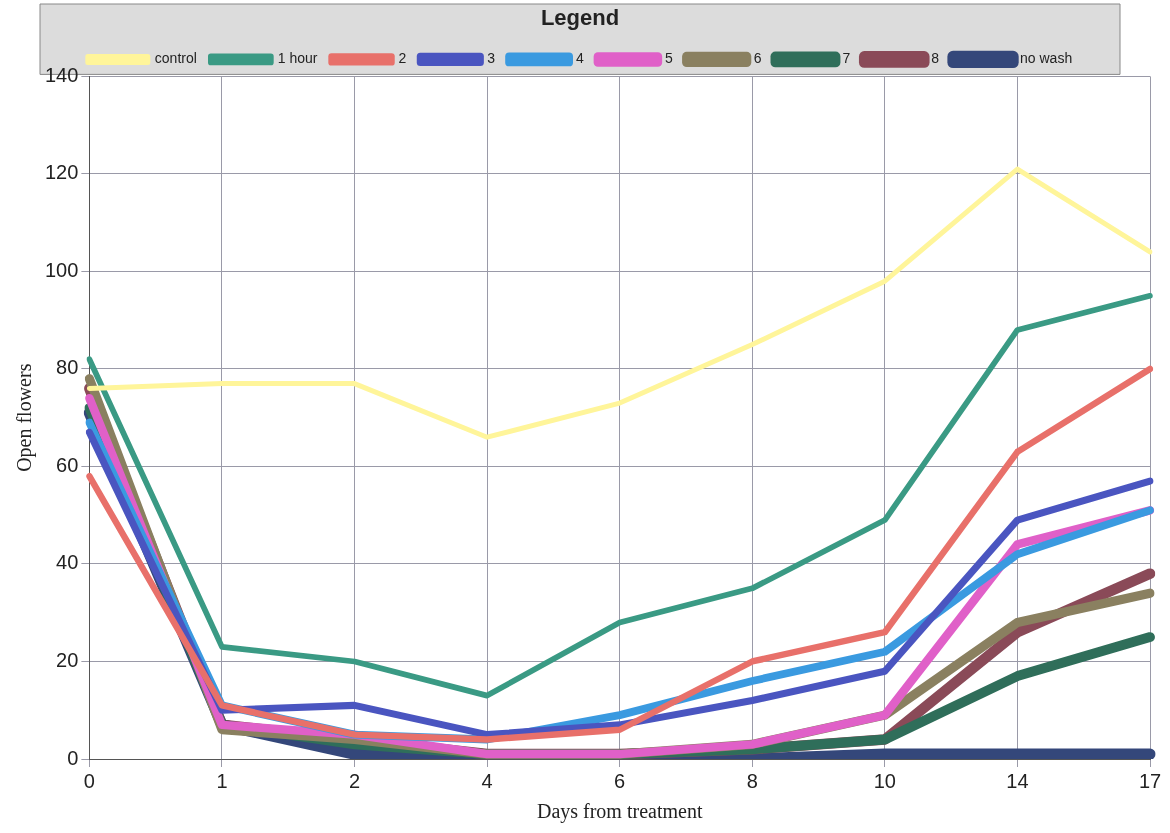 This screenshot has height=833, width=1170. I want to click on legend-label: 3, so click(491, 58).